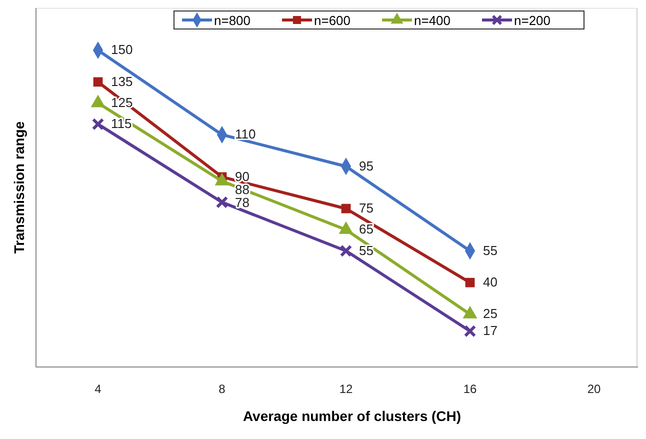 The width and height of the screenshot is (646, 439). I want to click on x-tick-label: 20, so click(594, 389).